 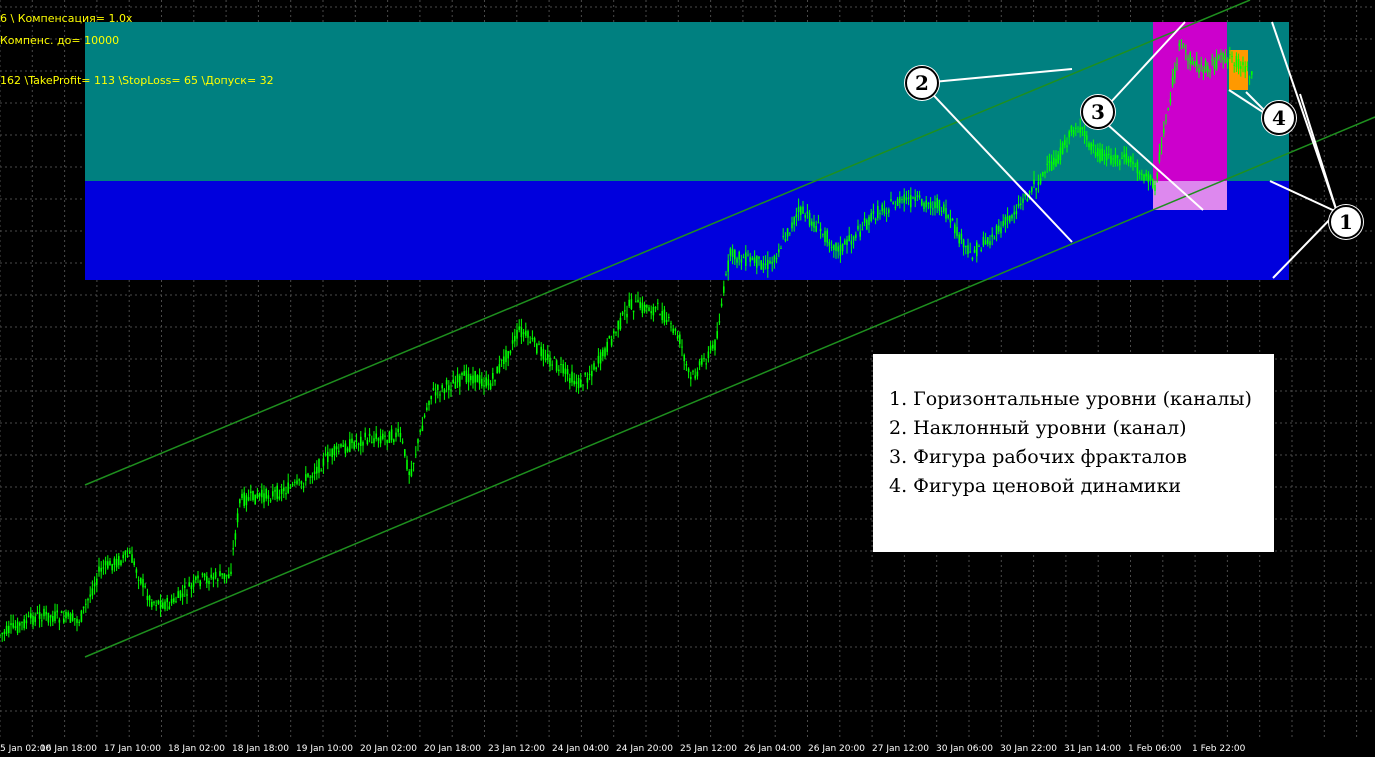 What do you see at coordinates (60, 40) in the screenshot?
I see `compensation-limit-text: Компенс. до= 10000` at bounding box center [60, 40].